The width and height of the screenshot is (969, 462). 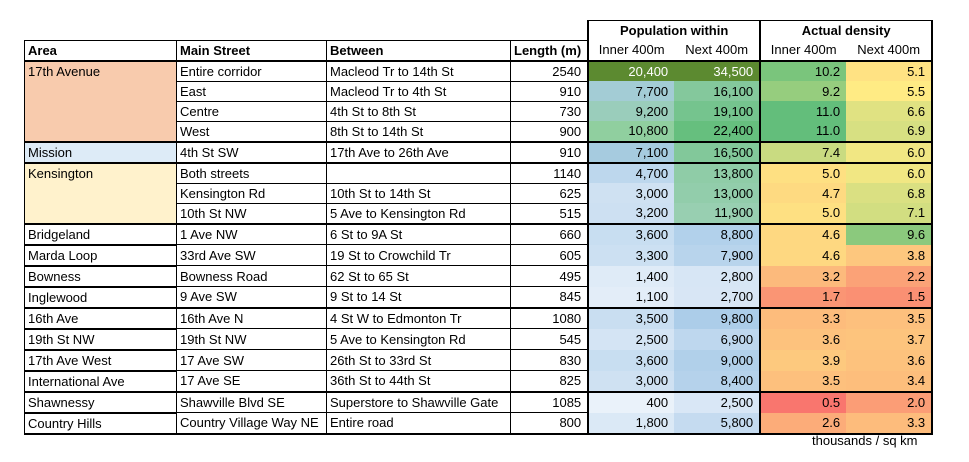 What do you see at coordinates (803, 111) in the screenshot?
I see `density-inner-cell: 11.0` at bounding box center [803, 111].